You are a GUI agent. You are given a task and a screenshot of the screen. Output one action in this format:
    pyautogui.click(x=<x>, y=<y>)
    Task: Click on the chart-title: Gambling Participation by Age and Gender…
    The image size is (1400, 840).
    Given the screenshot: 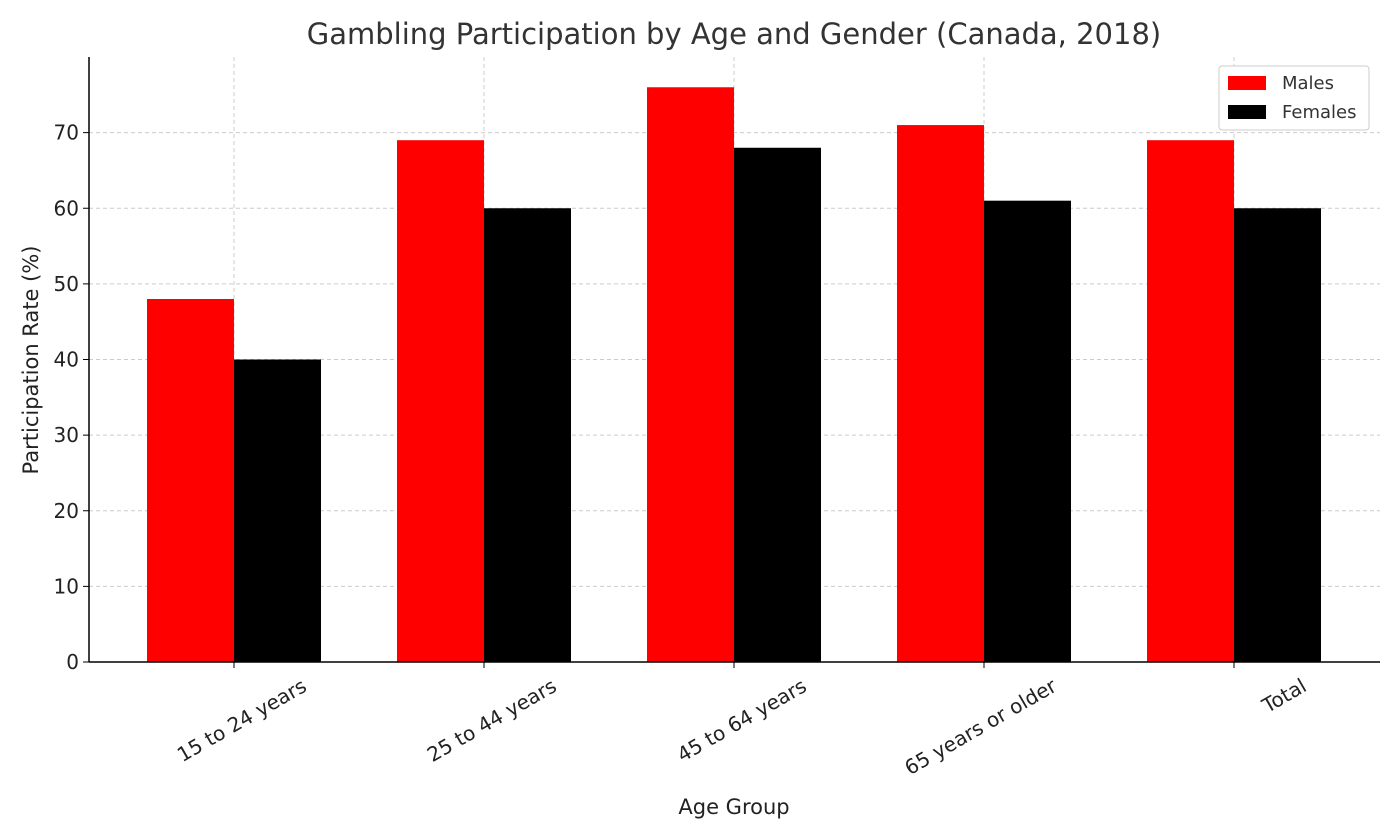 What is the action you would take?
    pyautogui.click(x=734, y=34)
    